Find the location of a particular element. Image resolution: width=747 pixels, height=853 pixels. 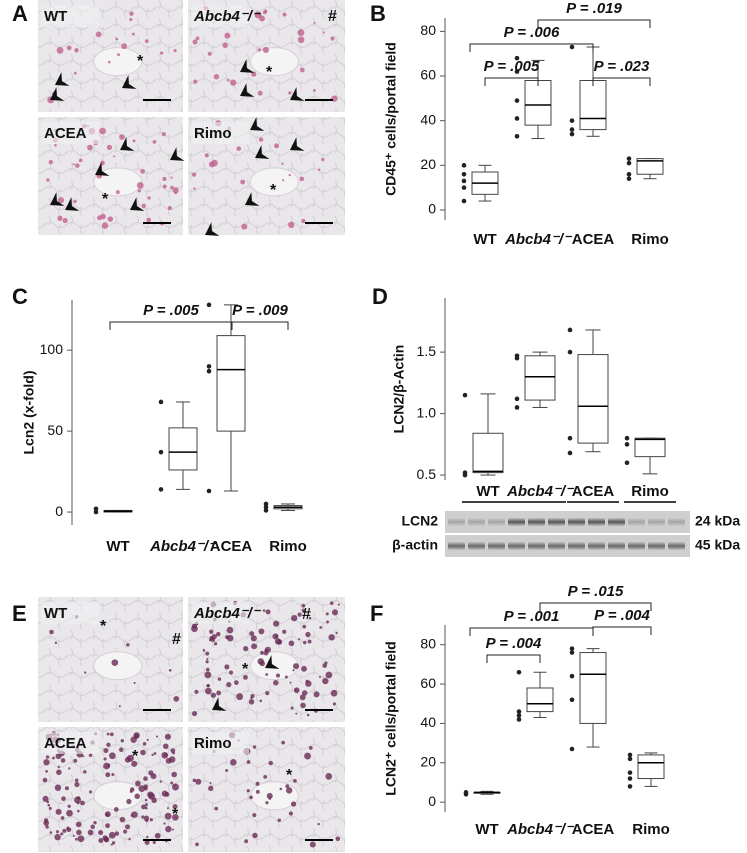

y-tick-label: 50 is located at coordinates (55, 430).